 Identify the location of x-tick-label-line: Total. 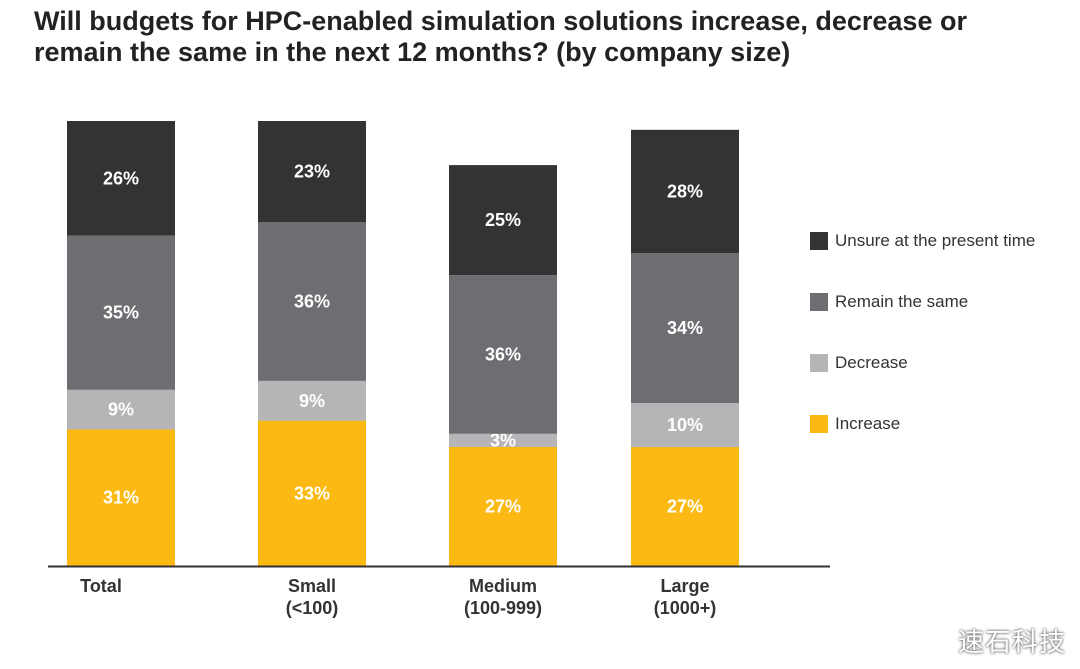
(101, 586).